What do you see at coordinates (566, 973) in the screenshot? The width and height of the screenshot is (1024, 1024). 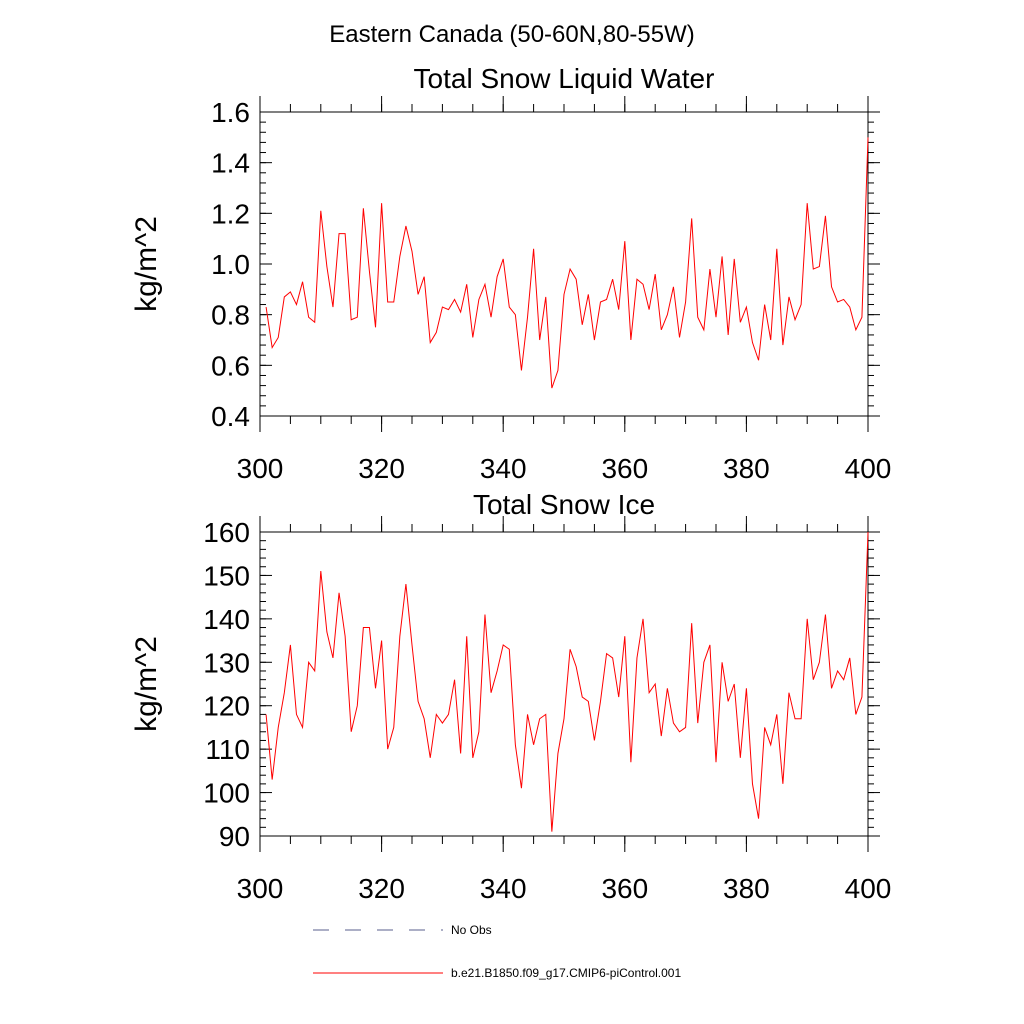 I see `legend-label-model-run: b.e21.B1850.f09_g17.CMIP6-piControl.001` at bounding box center [566, 973].